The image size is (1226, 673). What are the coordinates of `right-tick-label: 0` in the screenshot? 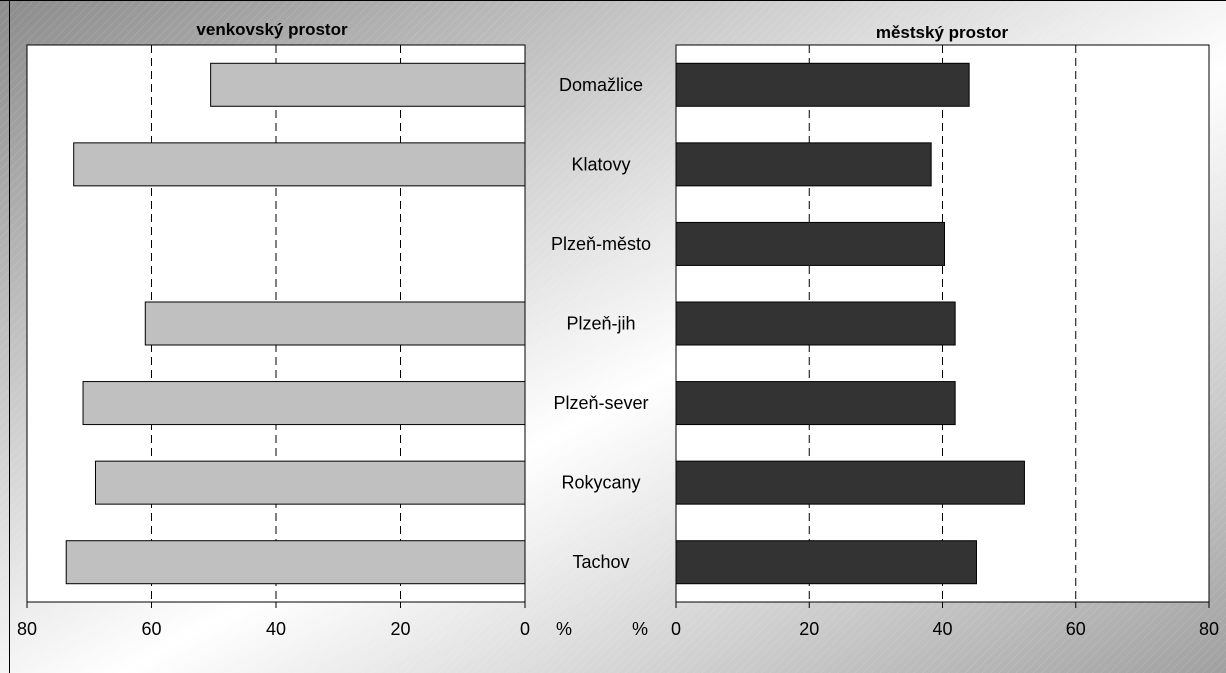 It's located at (676, 629).